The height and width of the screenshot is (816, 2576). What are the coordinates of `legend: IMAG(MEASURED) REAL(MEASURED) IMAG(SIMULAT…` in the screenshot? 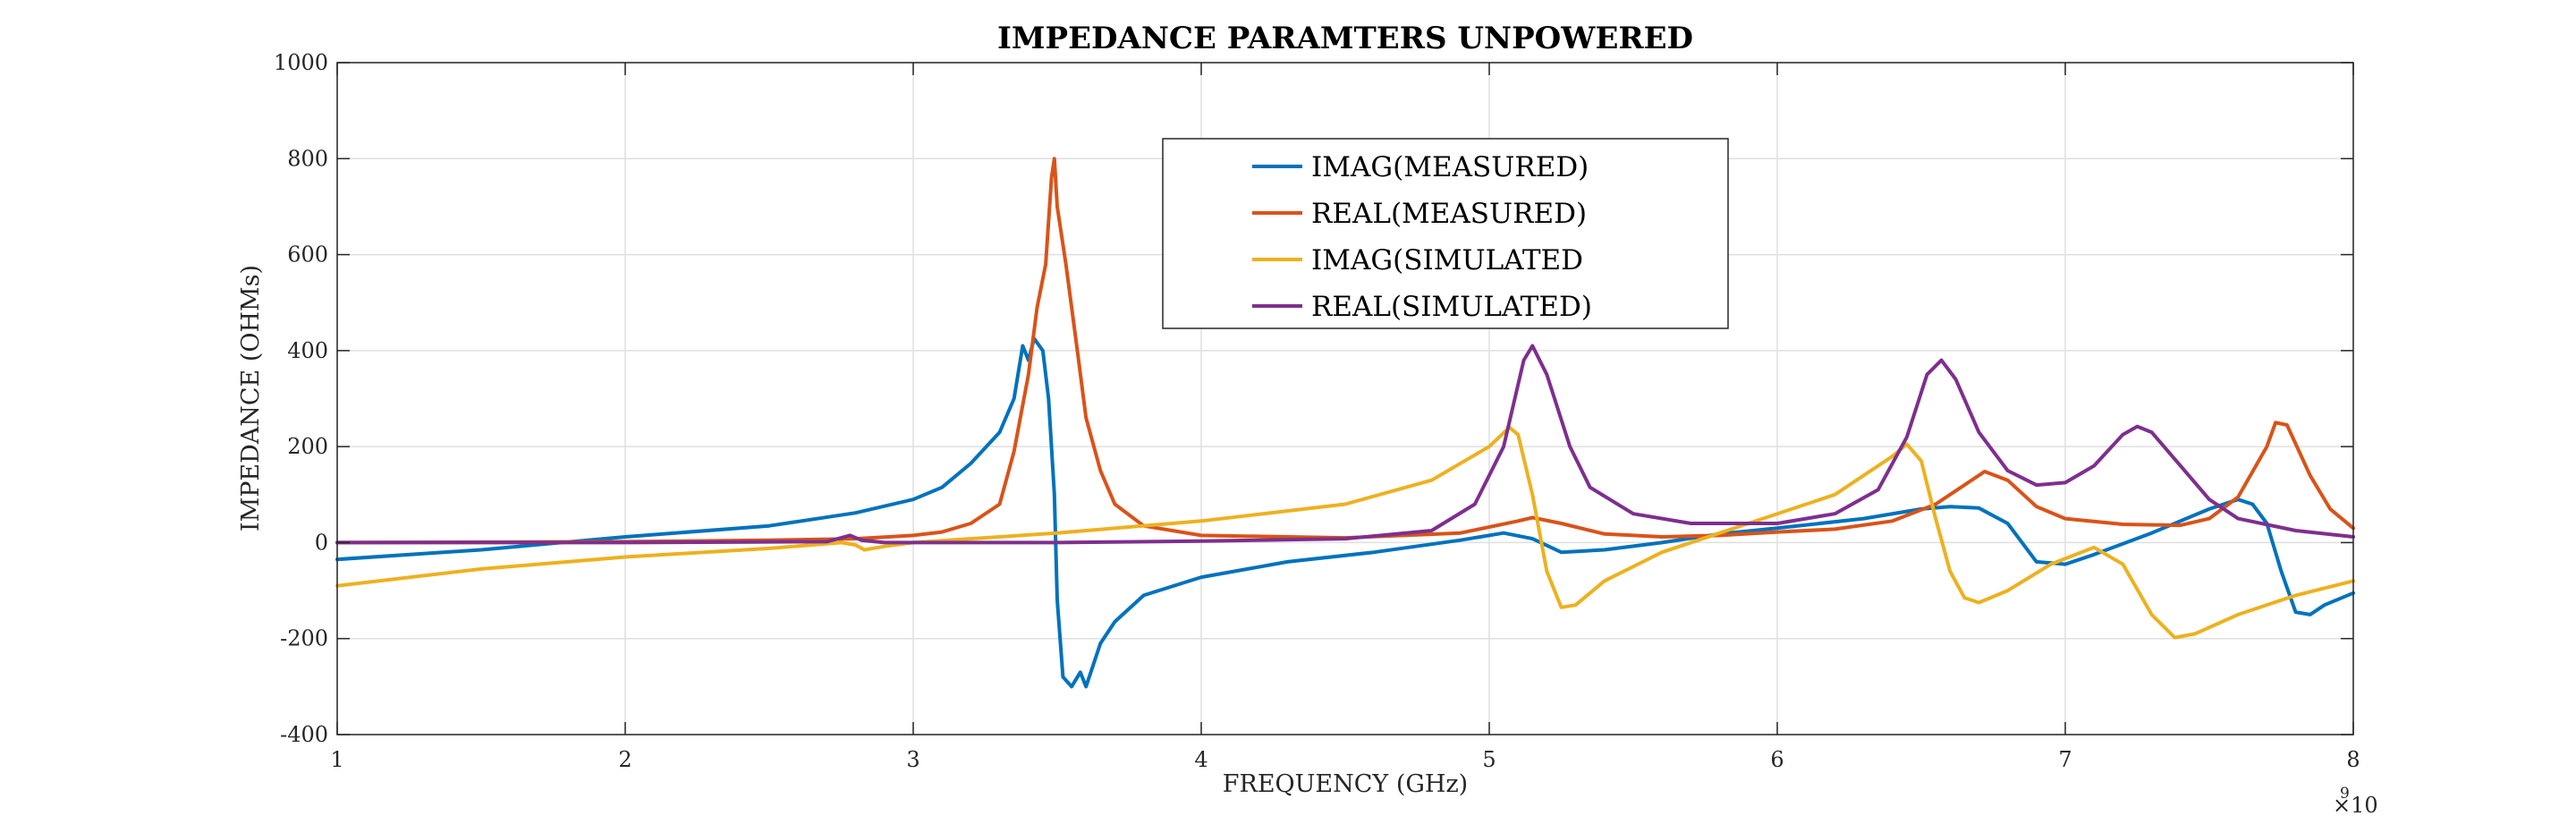 It's located at (1445, 234).